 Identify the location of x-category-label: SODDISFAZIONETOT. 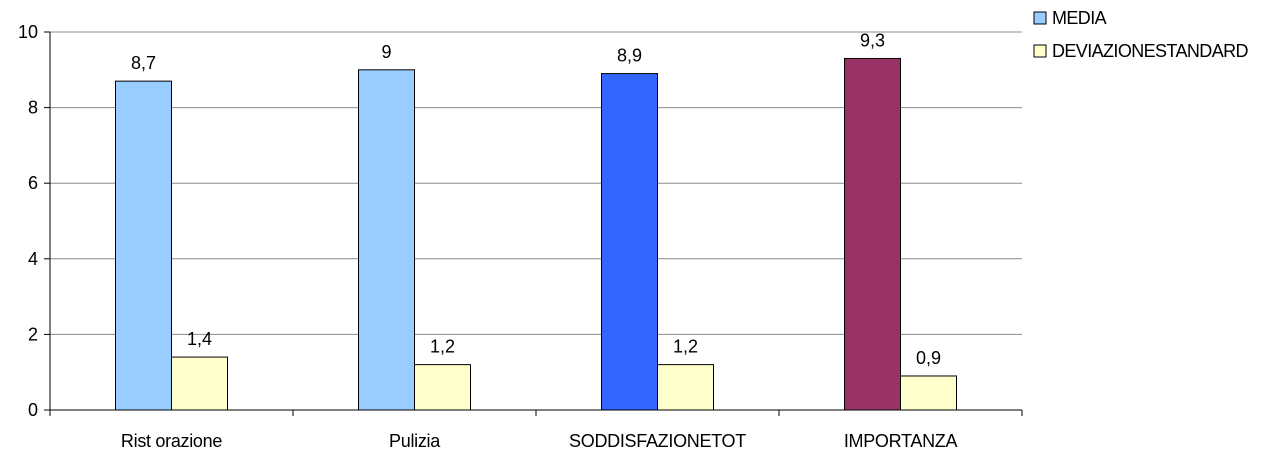
(657, 440).